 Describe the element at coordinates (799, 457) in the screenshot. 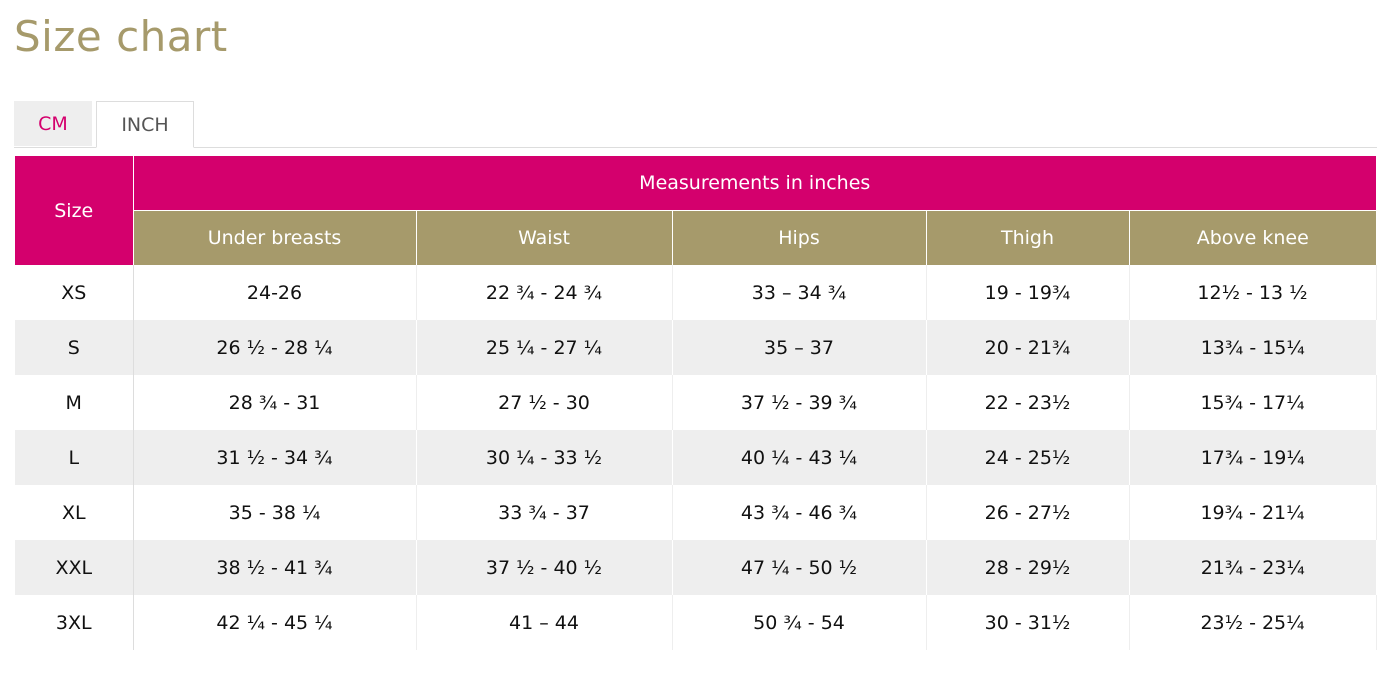

I see `table-cell: 40 ¼ - 43 ¼` at that location.